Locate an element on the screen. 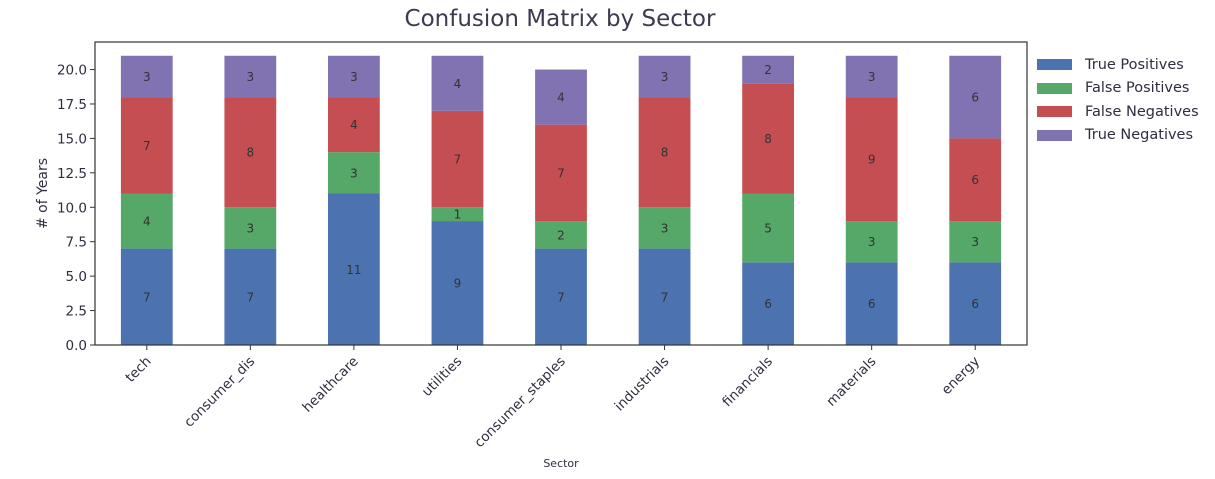  x-tick-label: utilities is located at coordinates (442, 377).